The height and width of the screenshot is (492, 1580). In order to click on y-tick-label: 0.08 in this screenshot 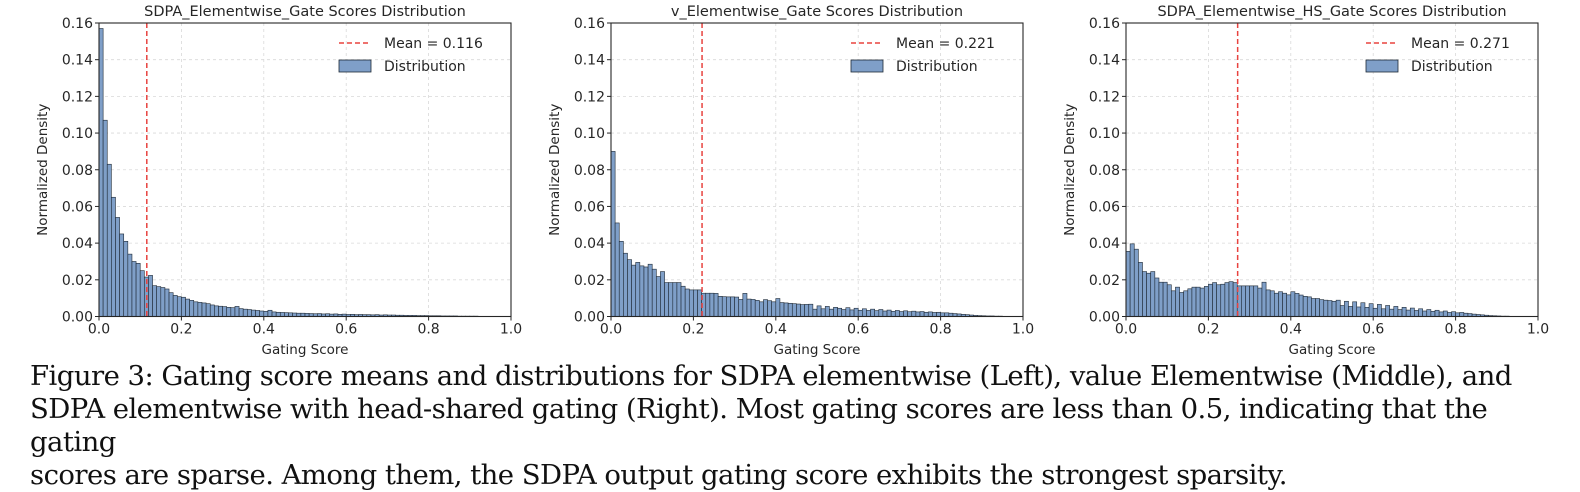, I will do `click(77, 171)`.